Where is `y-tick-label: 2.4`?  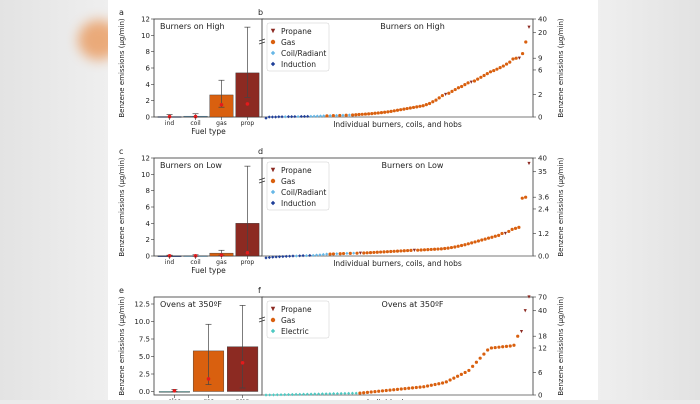 y-tick-label: 2.4 is located at coordinates (544, 209).